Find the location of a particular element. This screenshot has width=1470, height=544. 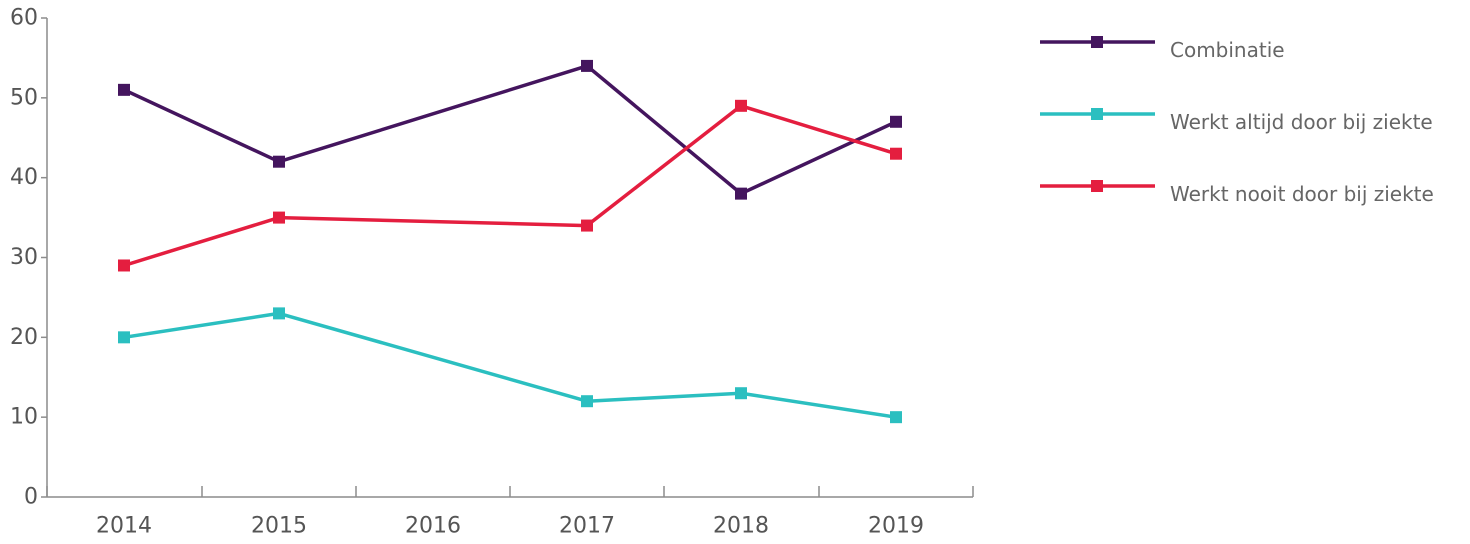

x-tick-label: 2014 is located at coordinates (124, 526).